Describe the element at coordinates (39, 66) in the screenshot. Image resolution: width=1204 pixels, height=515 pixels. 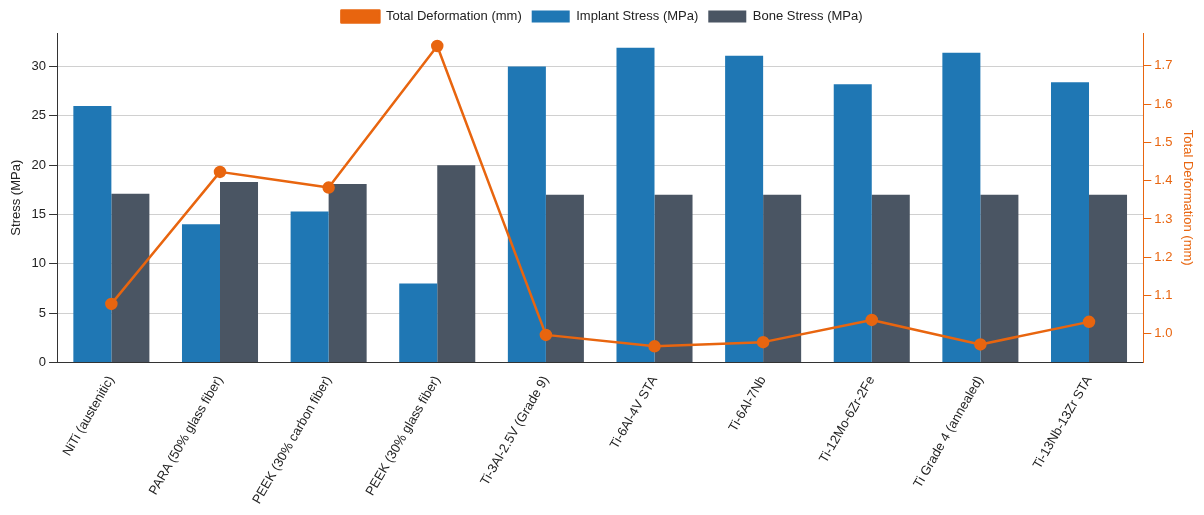
I see `y-tick-label: 30` at that location.